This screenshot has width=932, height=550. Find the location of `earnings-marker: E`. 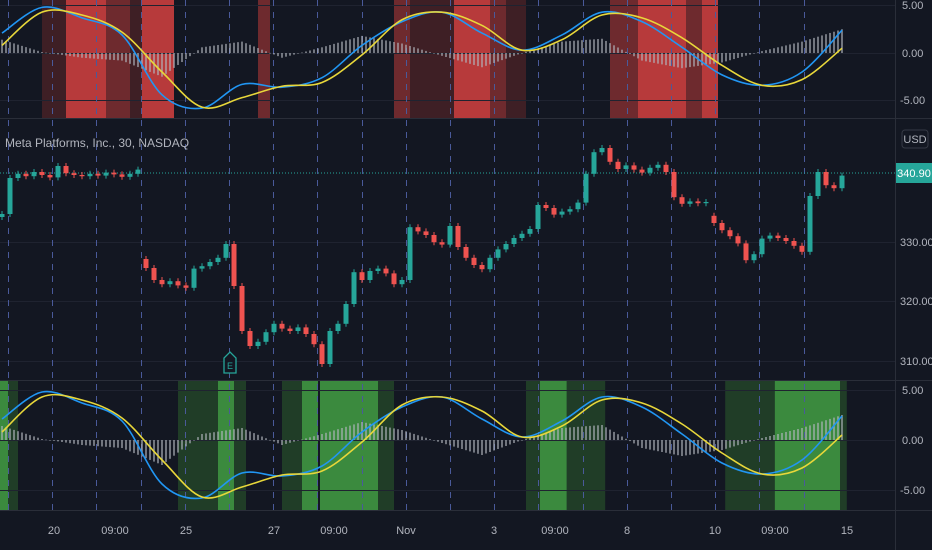

earnings-marker: E is located at coordinates (230, 362).